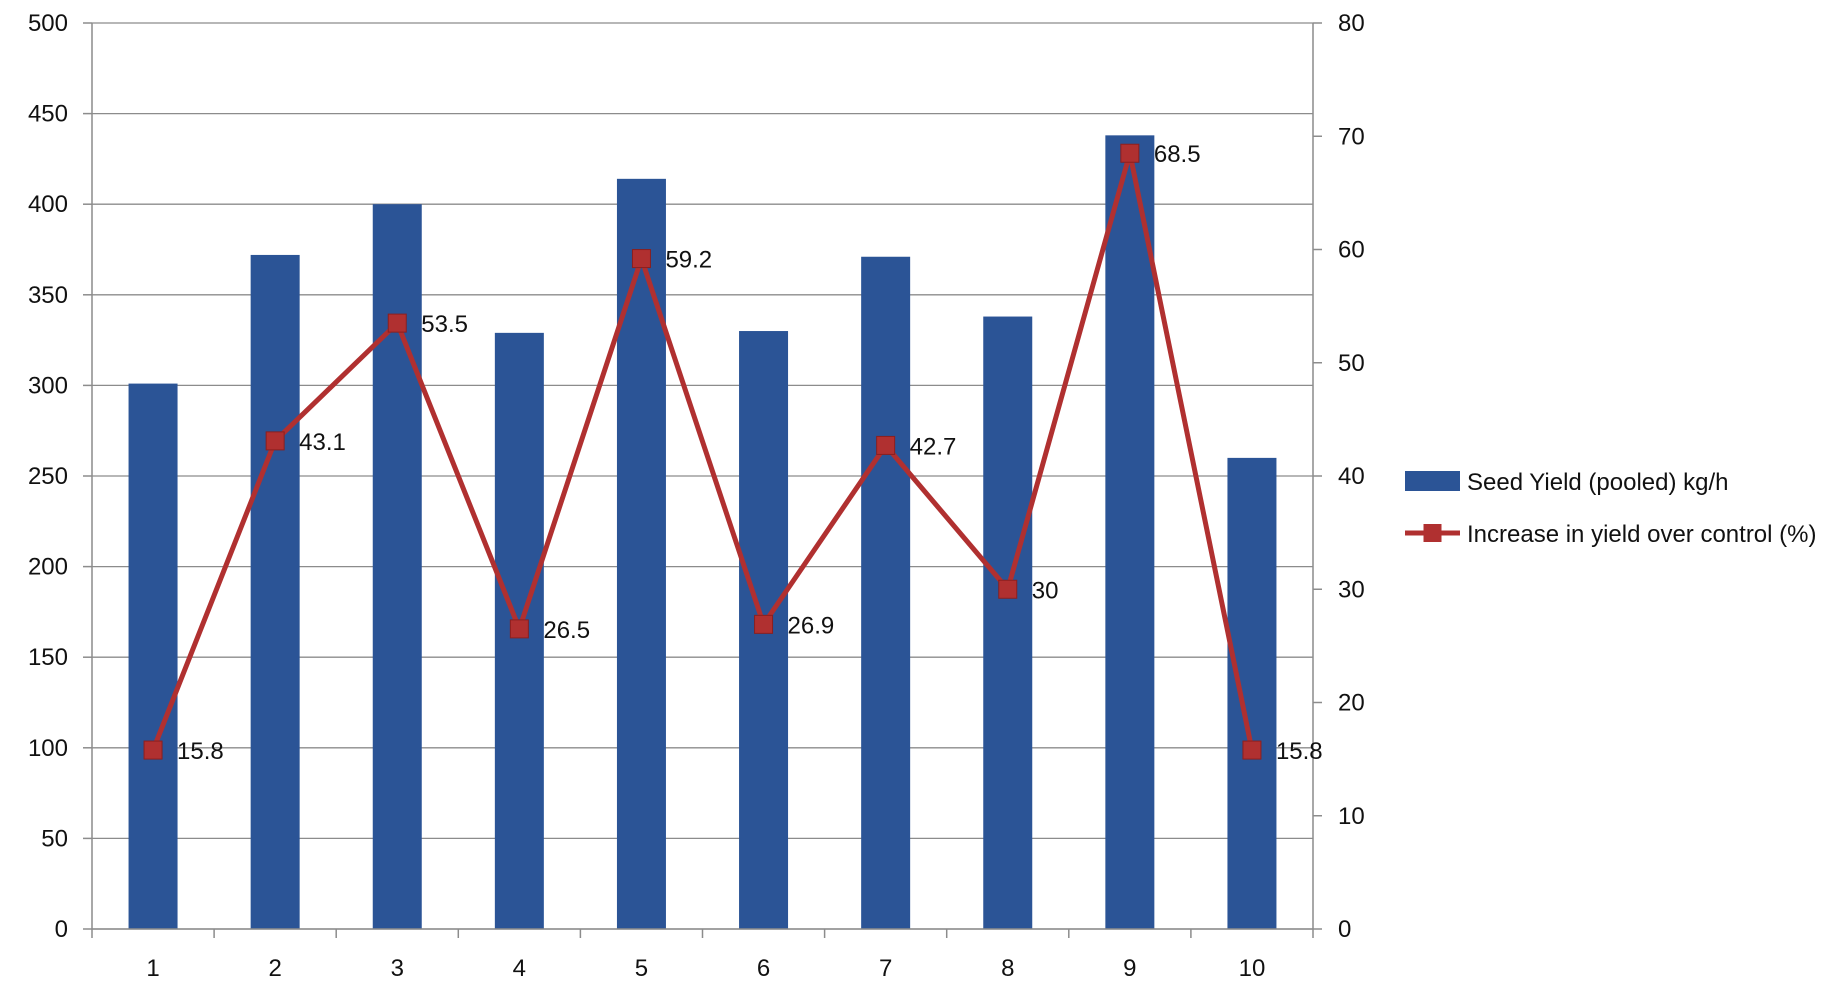 The height and width of the screenshot is (1004, 1846). I want to click on left-tick-label: 450, so click(48, 114).